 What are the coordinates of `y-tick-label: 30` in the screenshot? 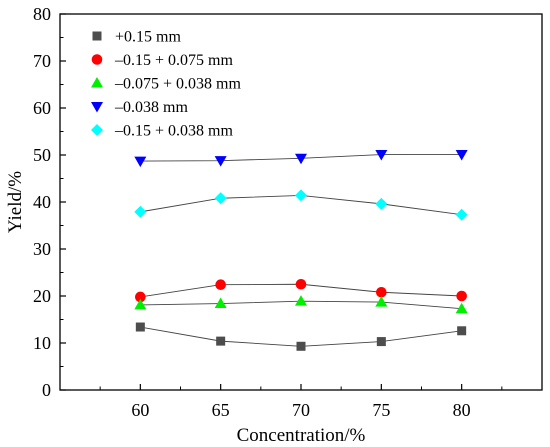 It's located at (42, 249).